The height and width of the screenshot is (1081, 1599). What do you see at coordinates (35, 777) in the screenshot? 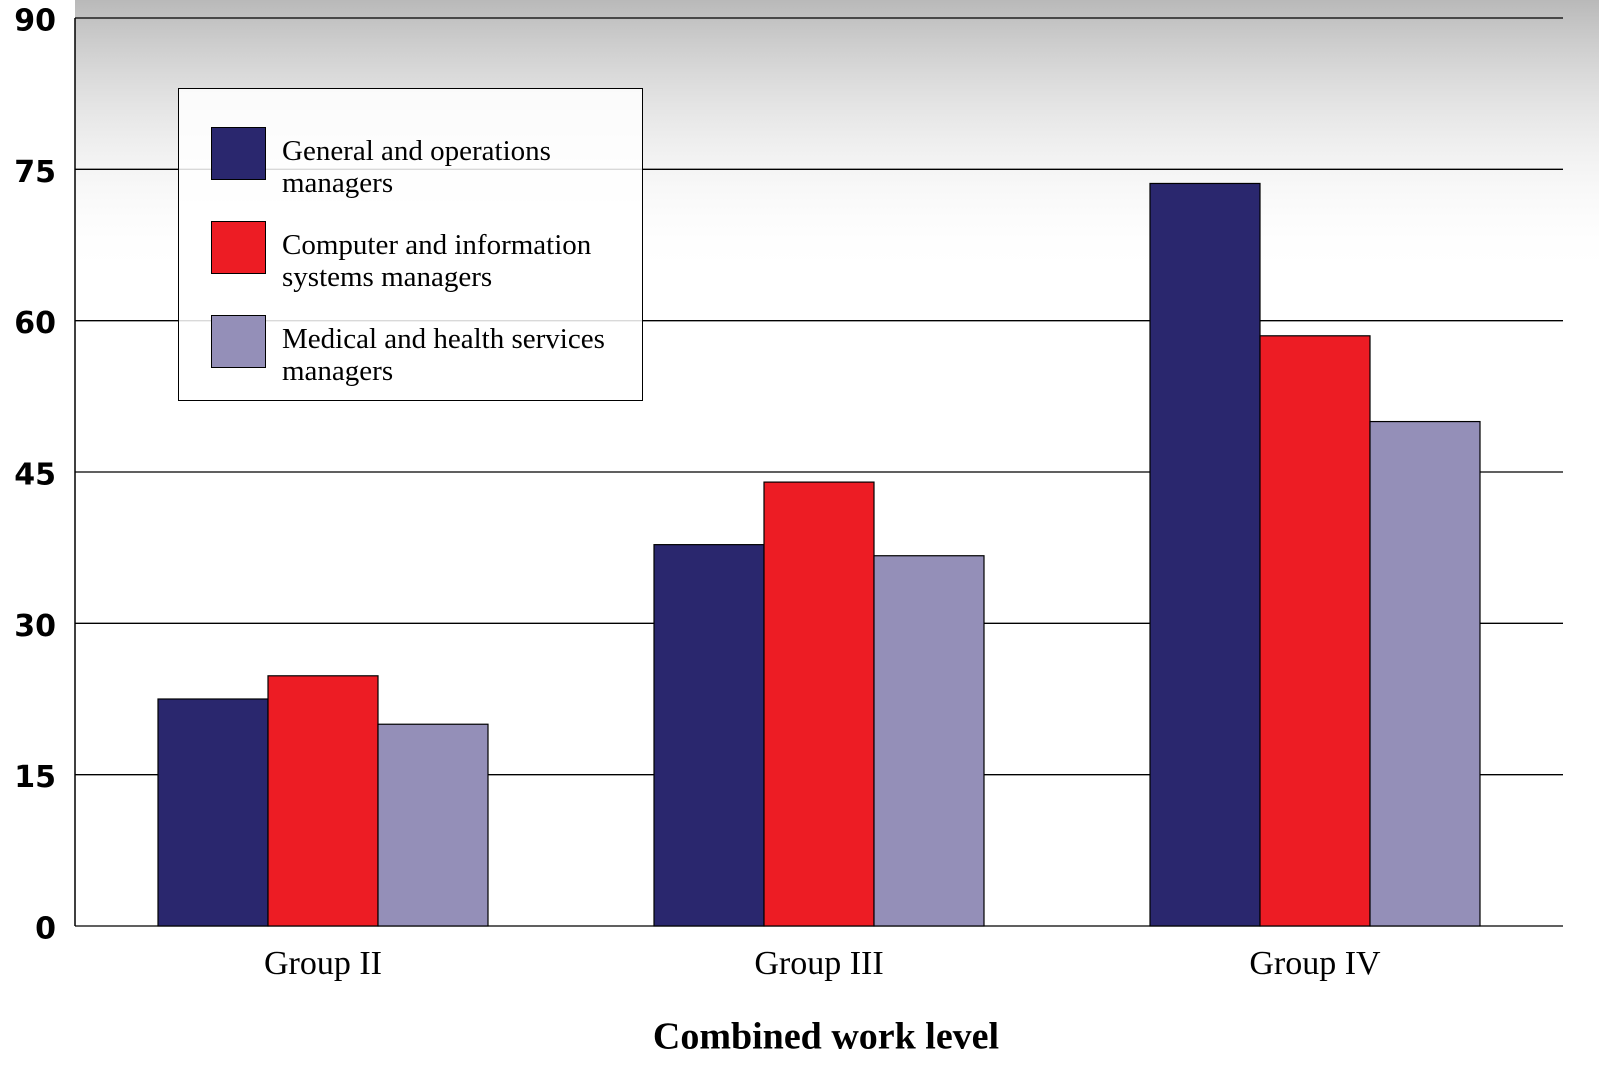
I see `y-tick-label: 15` at bounding box center [35, 777].